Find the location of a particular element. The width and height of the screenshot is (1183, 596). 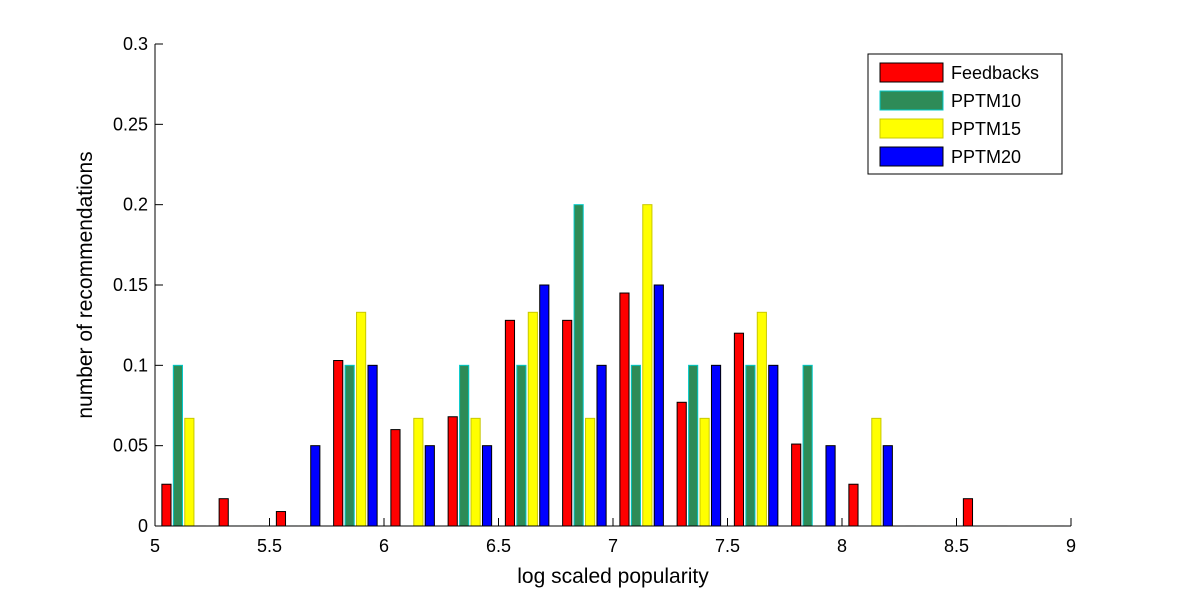

x-tick-label: 8 is located at coordinates (842, 546).